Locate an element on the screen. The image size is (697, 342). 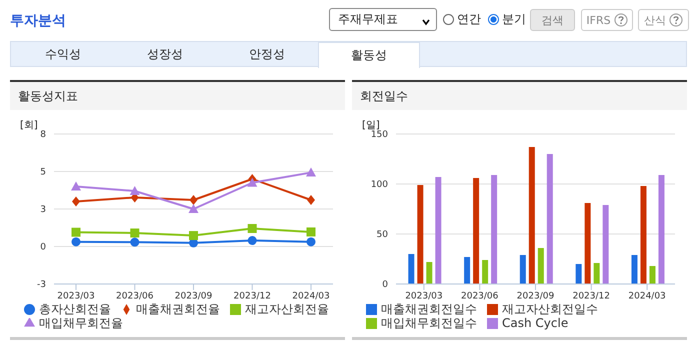
legend-label: 재고자산회전율 is located at coordinates (287, 309).